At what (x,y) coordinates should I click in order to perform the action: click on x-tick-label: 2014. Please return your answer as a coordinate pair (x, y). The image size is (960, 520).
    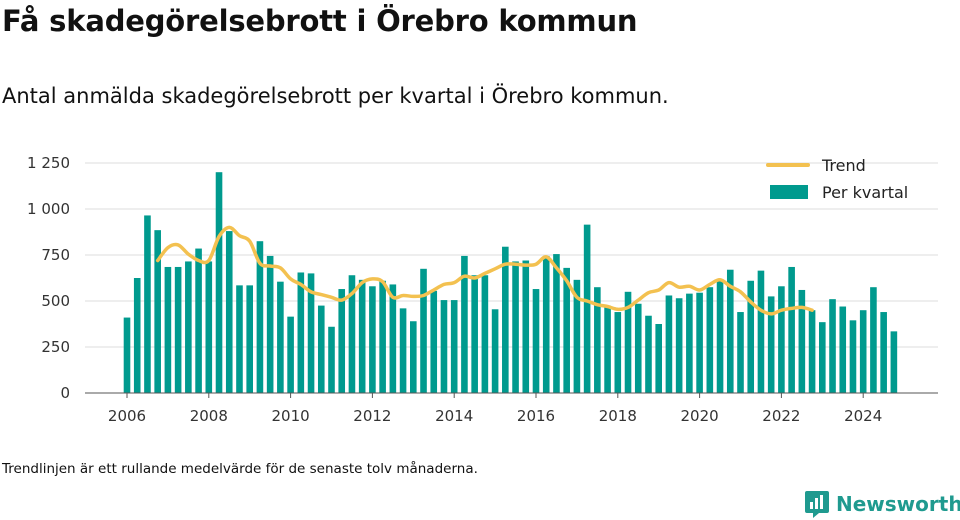
    Looking at the image, I should click on (454, 416).